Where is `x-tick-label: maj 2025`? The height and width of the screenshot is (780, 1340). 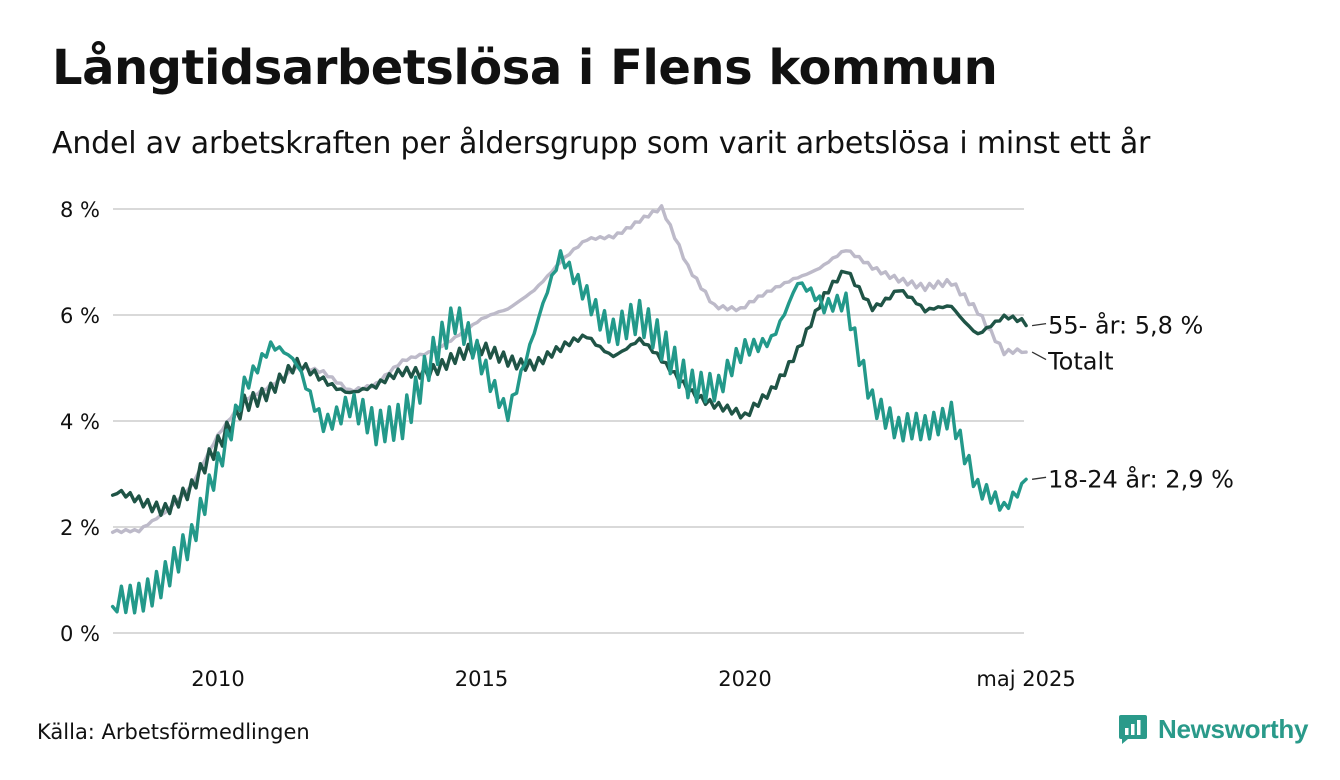 x-tick-label: maj 2025 is located at coordinates (1025, 679).